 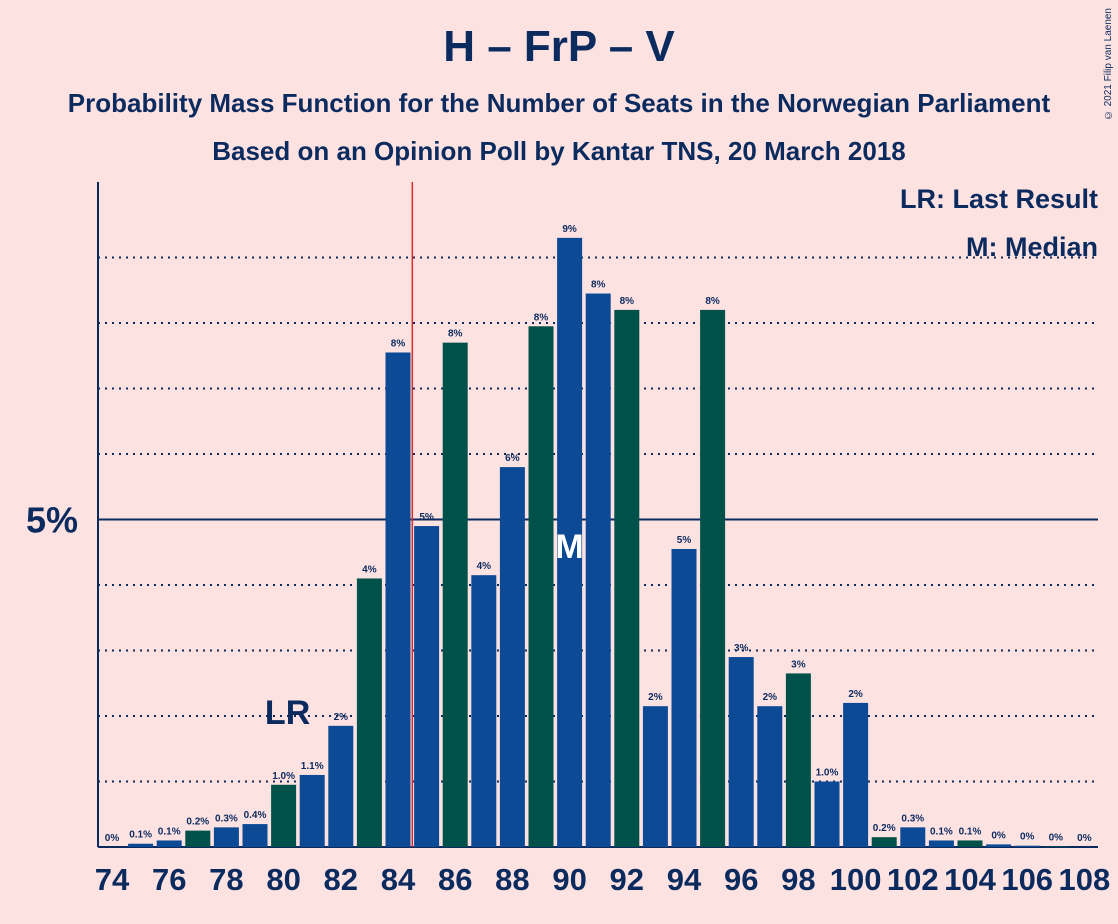 I want to click on x-tick-label: 92, so click(x=627, y=879).